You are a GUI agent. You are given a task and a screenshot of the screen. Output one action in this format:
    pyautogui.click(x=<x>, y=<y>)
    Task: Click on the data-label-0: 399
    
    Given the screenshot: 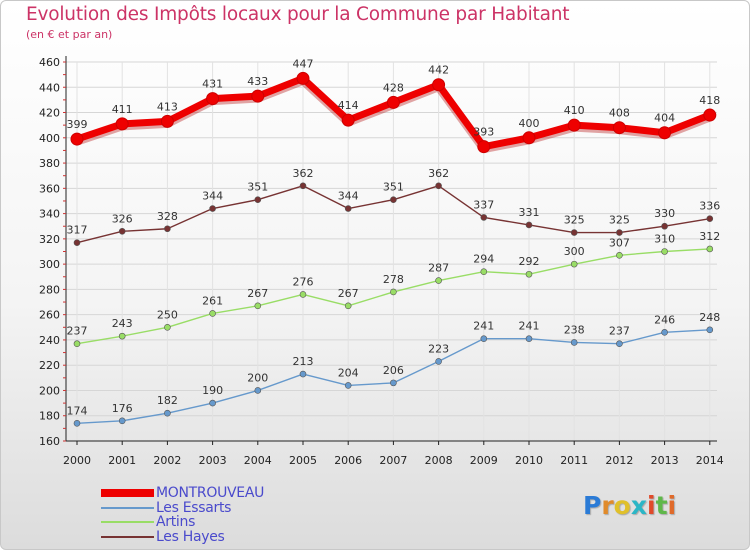 What is the action you would take?
    pyautogui.click(x=77, y=124)
    